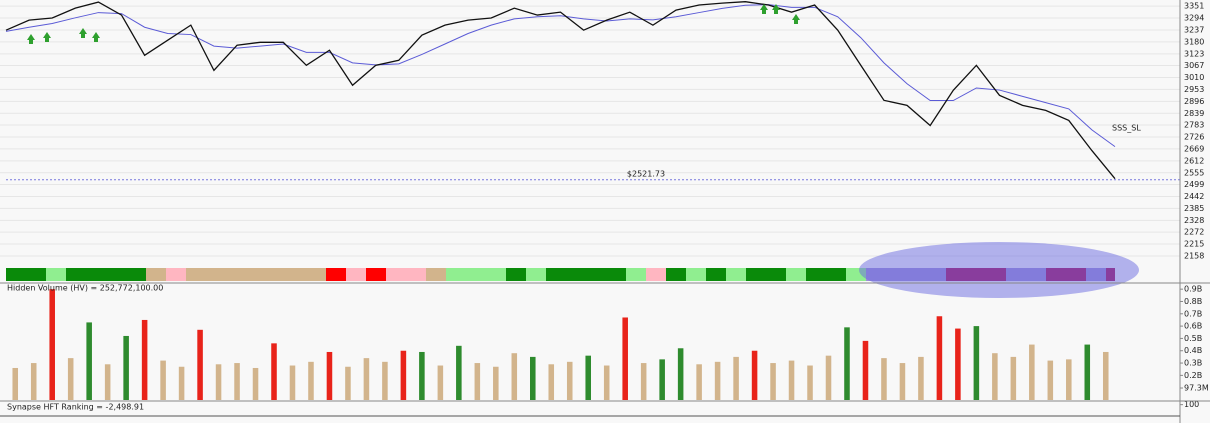 The image size is (1210, 423). I want to click on y-tick-label: 2839, so click(1194, 113).